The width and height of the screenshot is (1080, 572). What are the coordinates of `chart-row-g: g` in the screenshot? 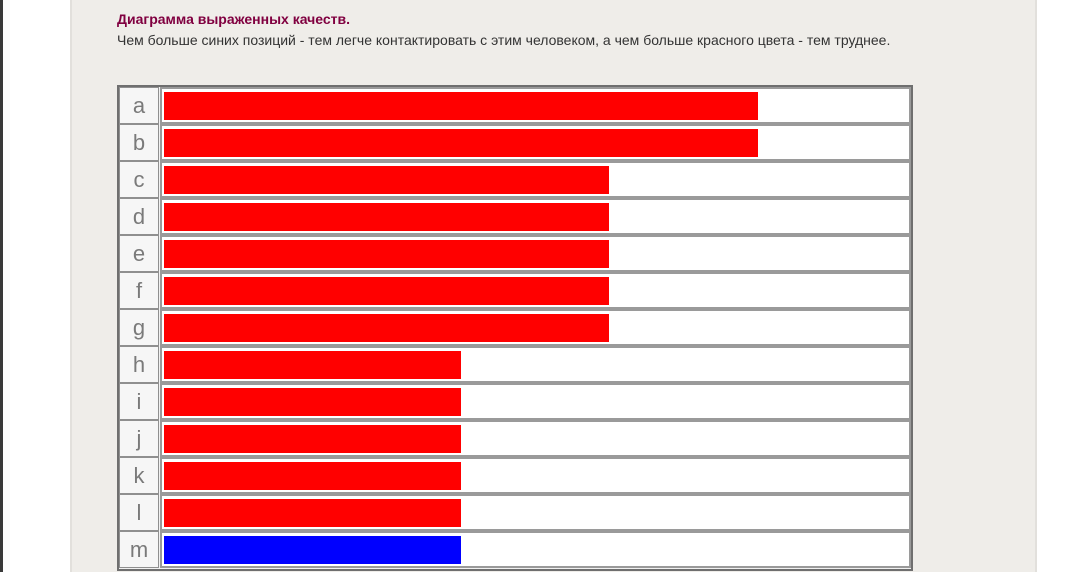 It's located at (515, 327).